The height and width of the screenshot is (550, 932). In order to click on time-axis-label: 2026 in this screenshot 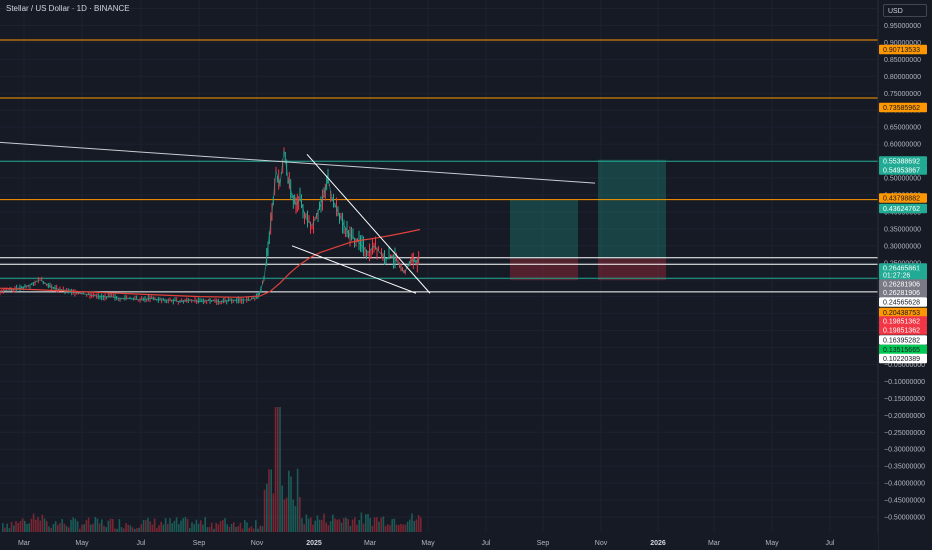, I will do `click(658, 543)`.